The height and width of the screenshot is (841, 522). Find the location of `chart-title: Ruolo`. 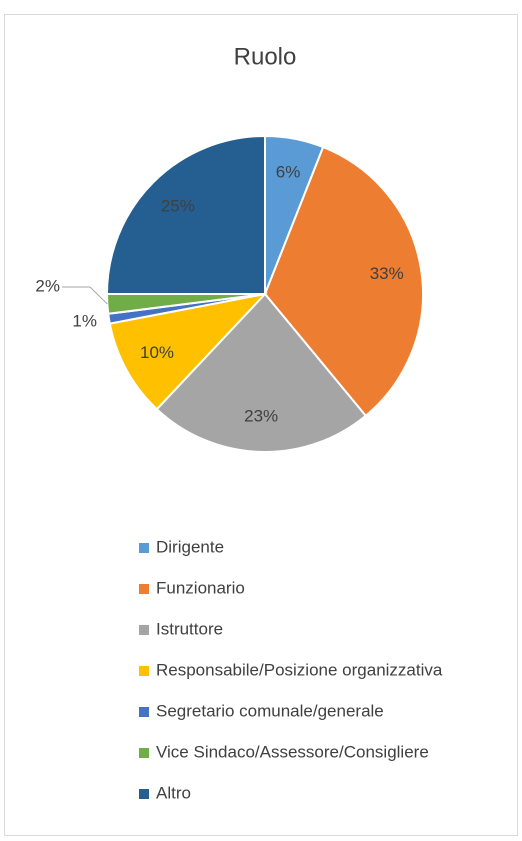

chart-title: Ruolo is located at coordinates (265, 56).